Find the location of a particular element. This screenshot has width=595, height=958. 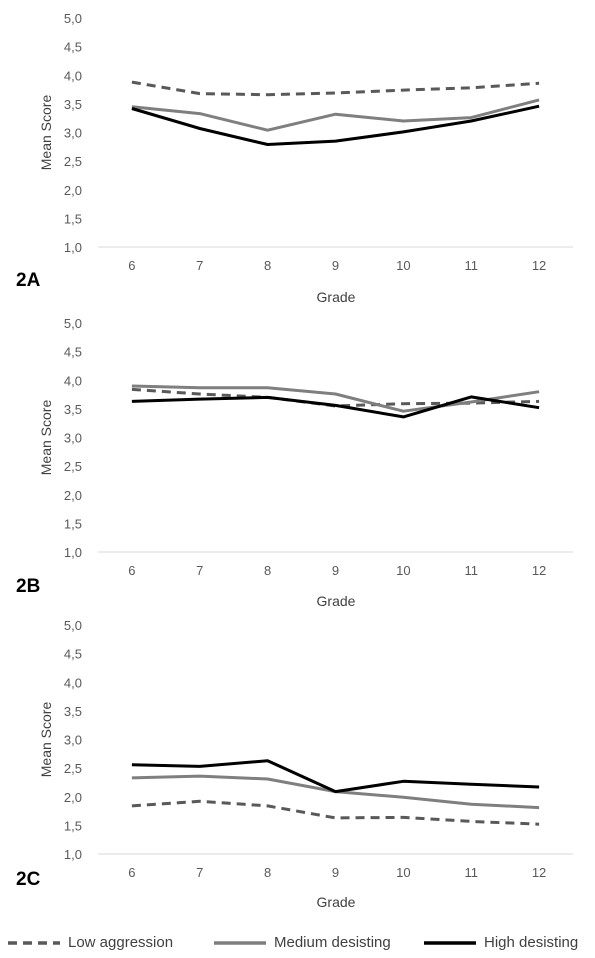

panel-label-2b: 2B is located at coordinates (28, 586).